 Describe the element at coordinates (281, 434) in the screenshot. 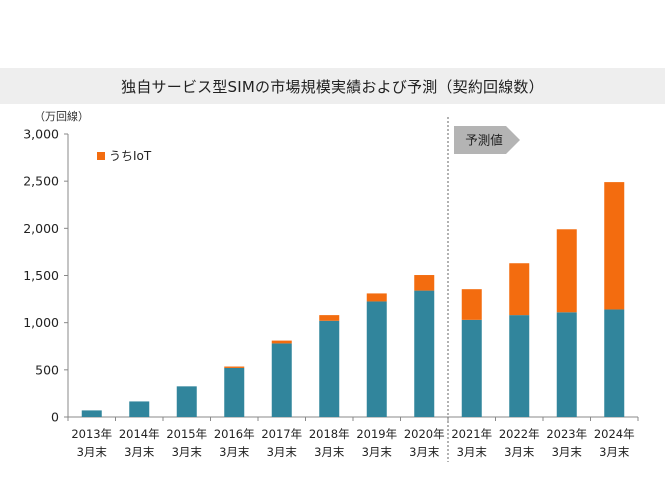

I see `x-tick-label: 2017年` at that location.